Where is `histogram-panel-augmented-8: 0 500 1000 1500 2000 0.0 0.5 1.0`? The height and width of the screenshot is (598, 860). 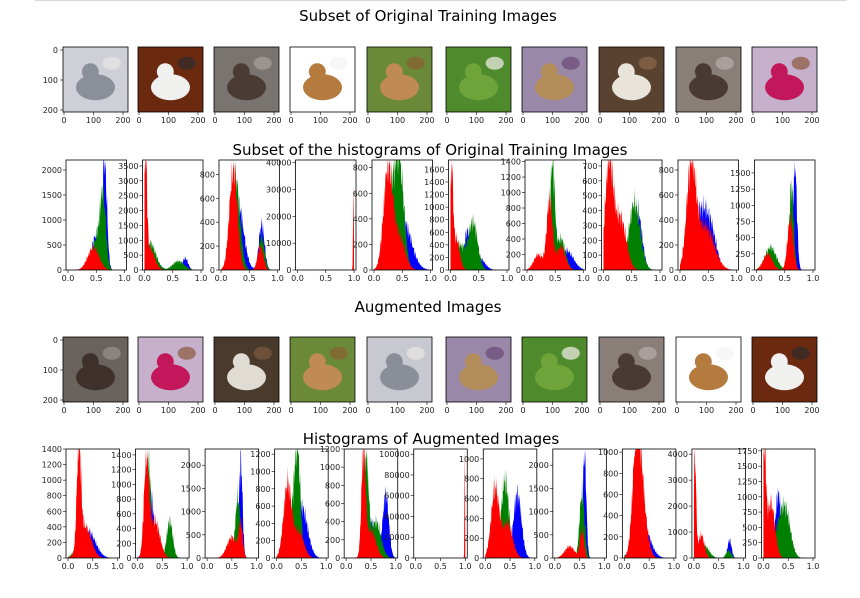
histogram-panel-augmented-8: 0 500 1000 1500 2000 0.0 0.5 1.0 is located at coordinates (569, 509).